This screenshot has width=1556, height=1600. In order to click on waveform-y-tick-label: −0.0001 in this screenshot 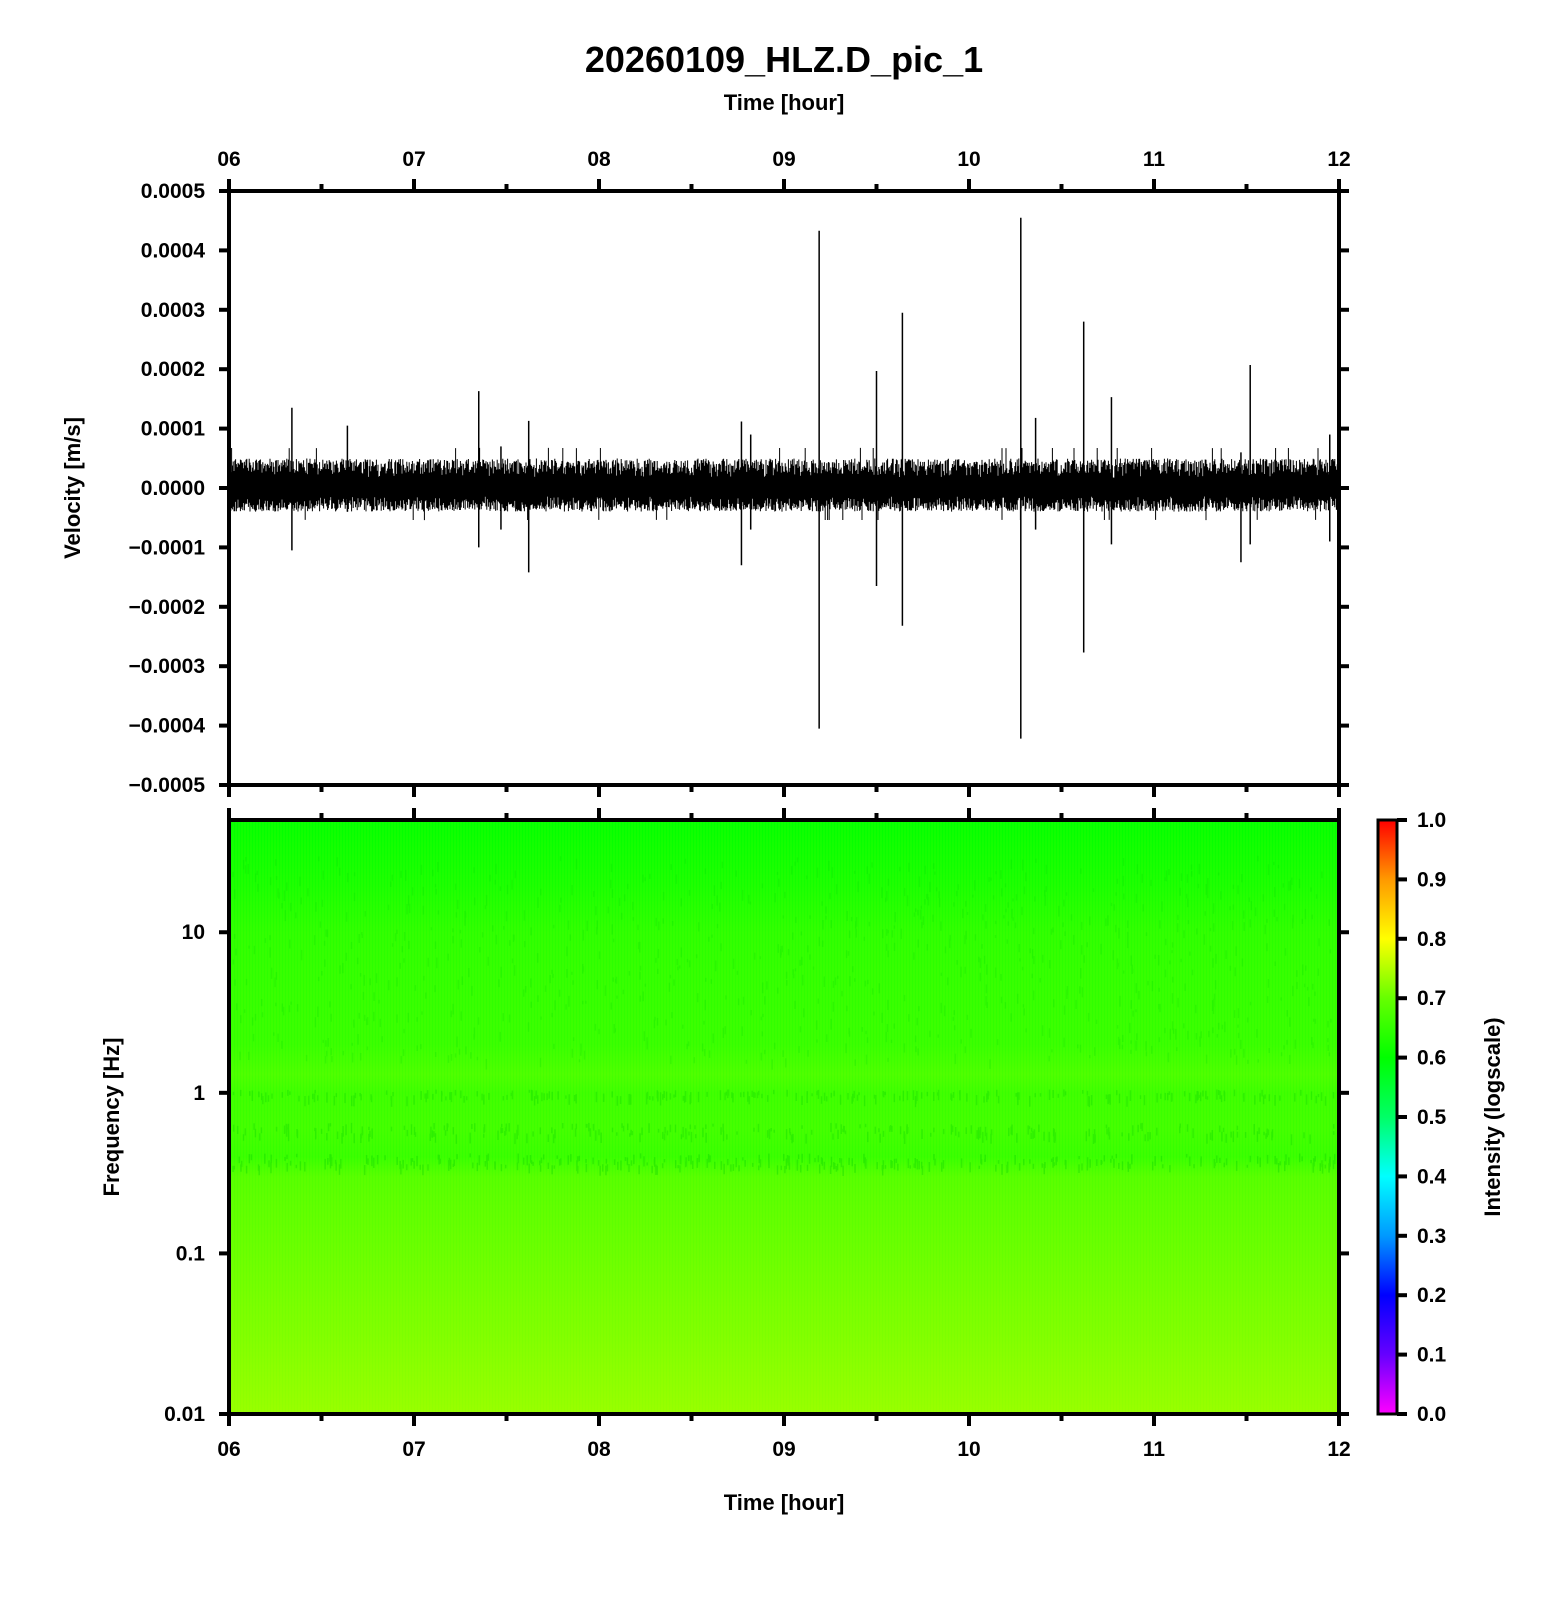, I will do `click(167, 547)`.